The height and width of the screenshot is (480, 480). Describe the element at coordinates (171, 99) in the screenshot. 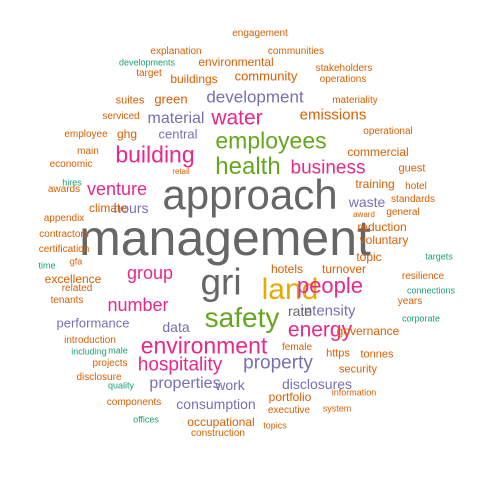

I see `cloud-word-green: green` at that location.